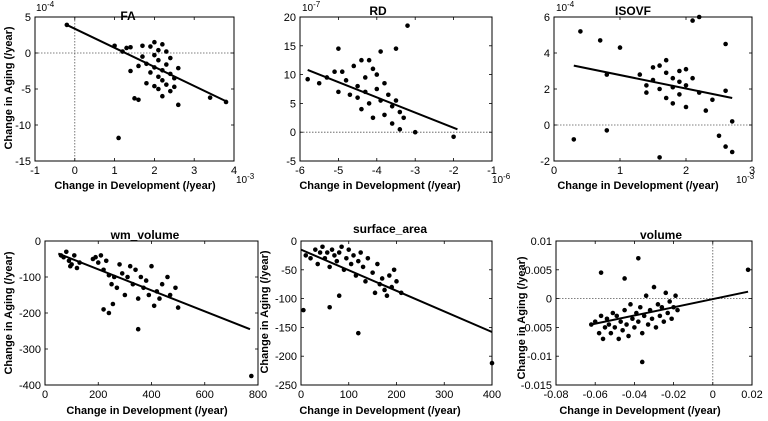  What do you see at coordinates (30, 350) in the screenshot?
I see `y-tick-label: -300` at bounding box center [30, 350].